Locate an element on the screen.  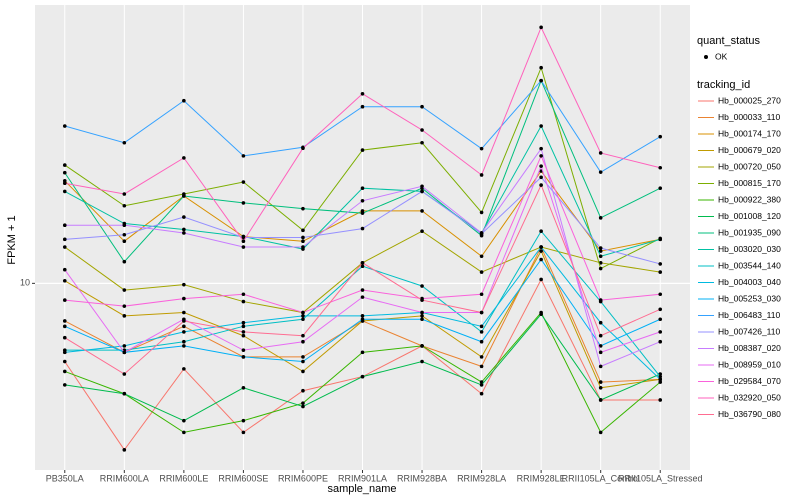
legend-label: Hb_000025_270 is located at coordinates (749, 100).